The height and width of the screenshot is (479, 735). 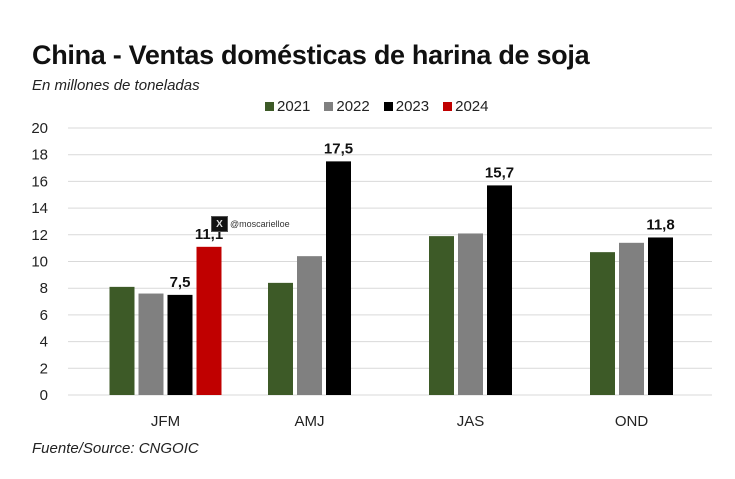 I want to click on legend-label: 2024, so click(x=472, y=106).